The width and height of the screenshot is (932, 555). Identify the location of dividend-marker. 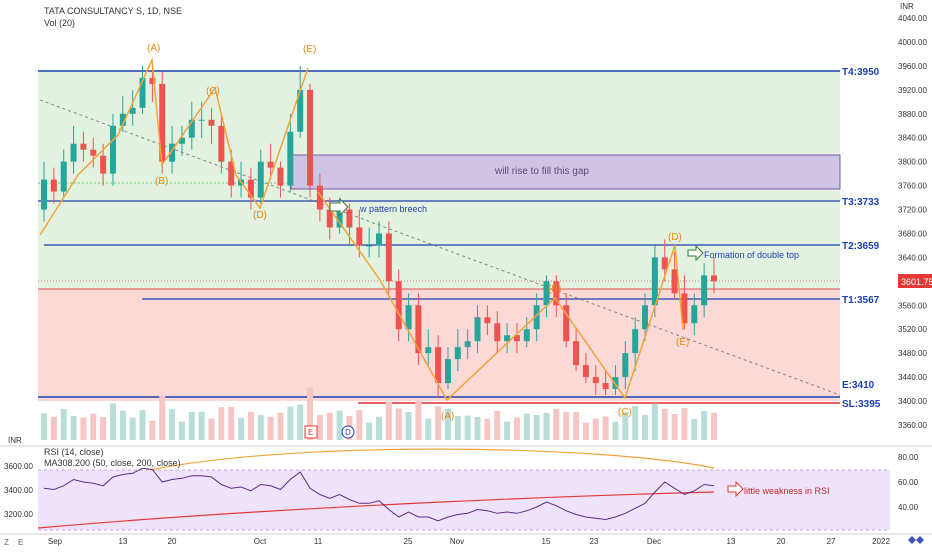
(348, 432).